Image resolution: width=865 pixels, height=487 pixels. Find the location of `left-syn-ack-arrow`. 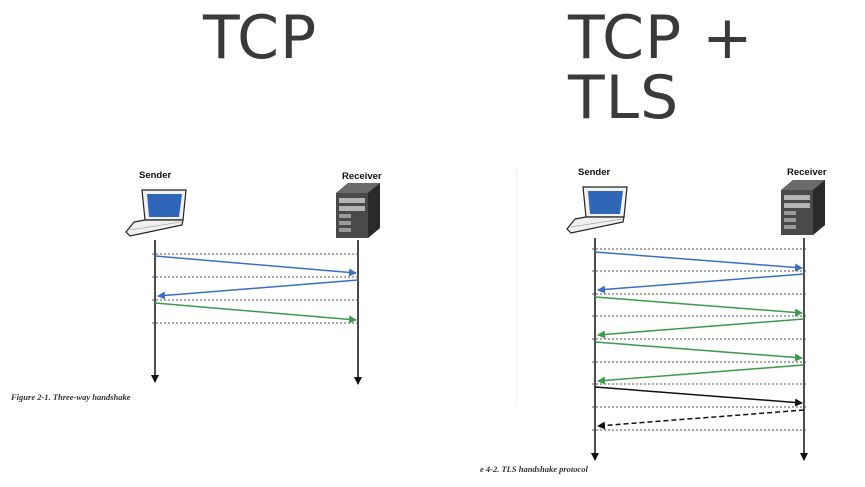

left-syn-ack-arrow is located at coordinates (258, 289).